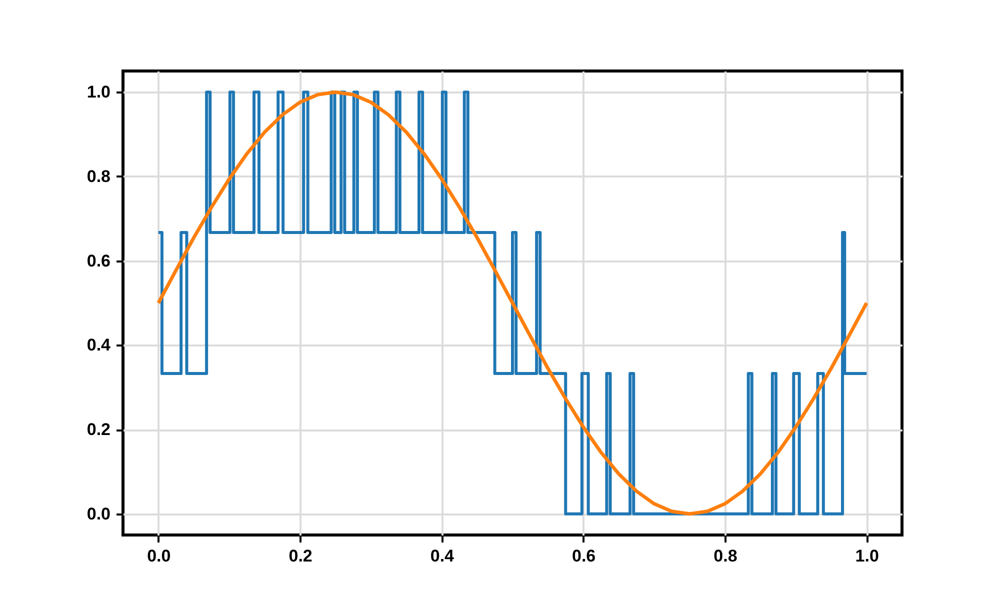 This screenshot has width=1000, height=600. What do you see at coordinates (300, 556) in the screenshot?
I see `x-tick-label: 0.2` at bounding box center [300, 556].